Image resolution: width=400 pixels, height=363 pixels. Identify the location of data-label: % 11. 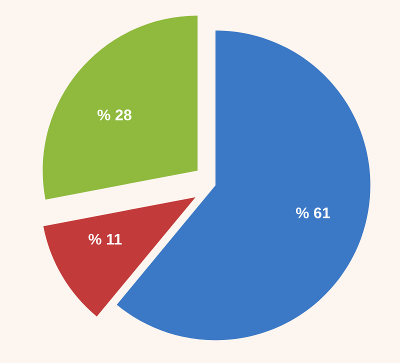
(105, 239).